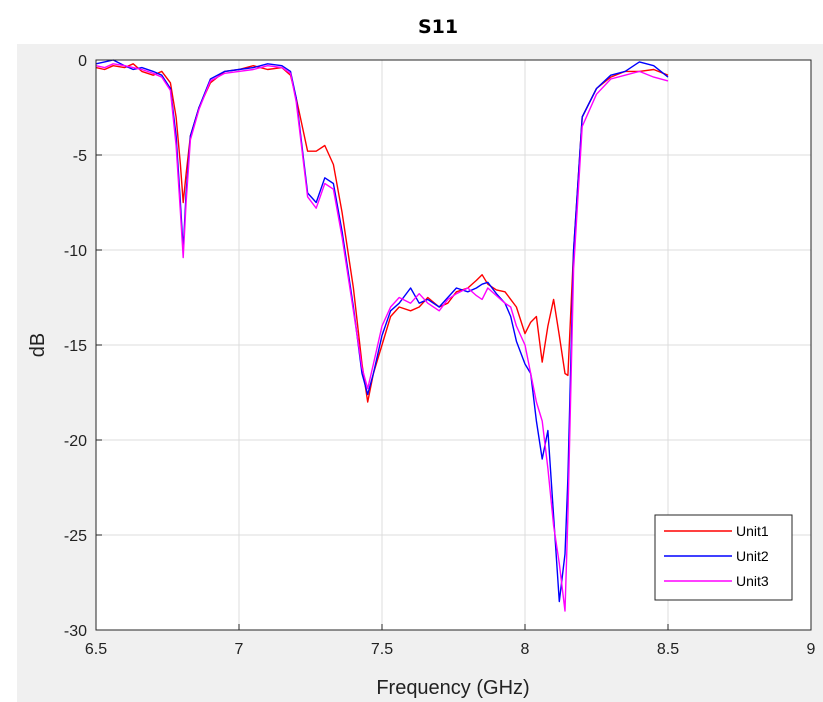  I want to click on y-tick-label: -30, so click(75, 631).